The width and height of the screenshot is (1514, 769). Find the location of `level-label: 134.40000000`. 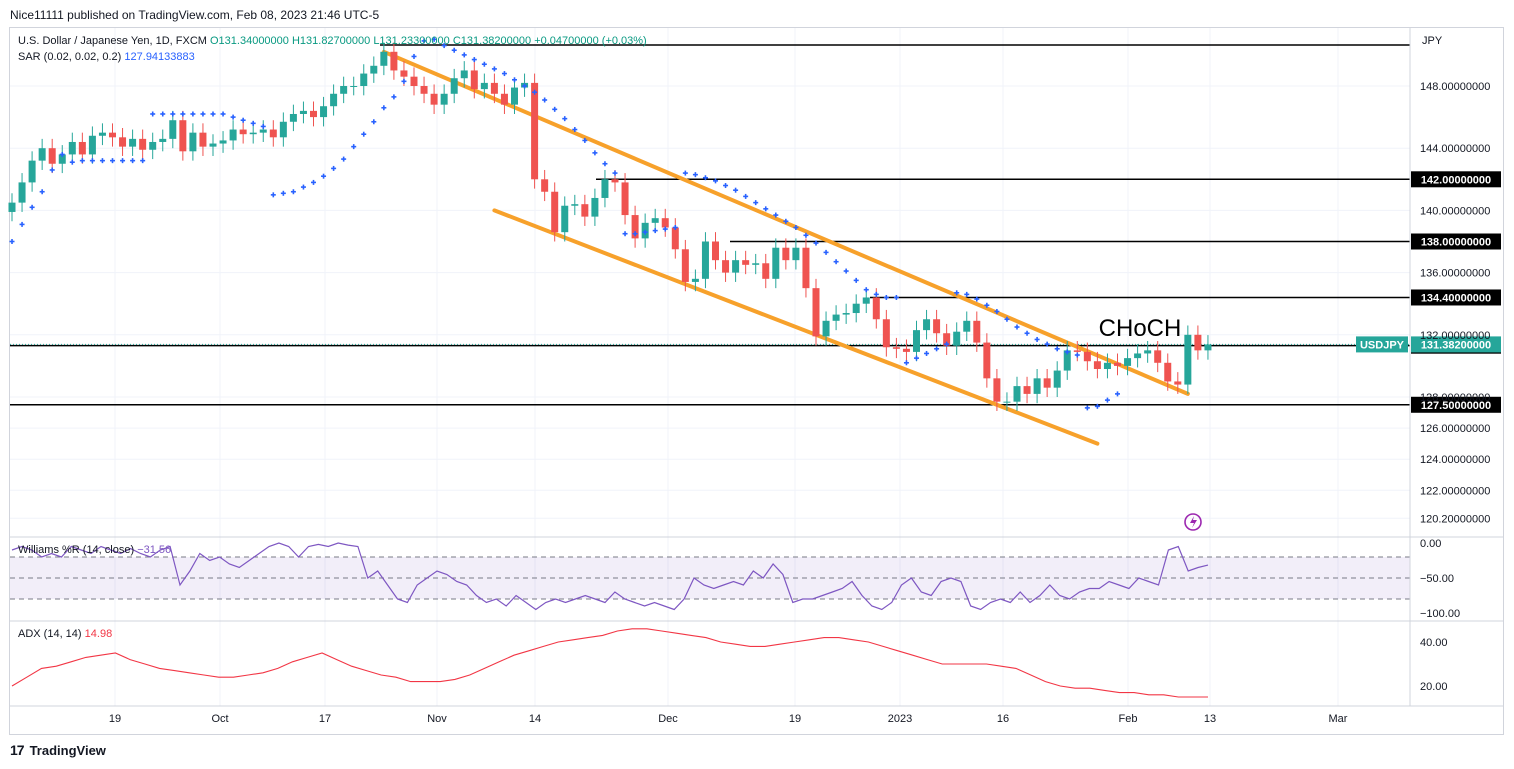

level-label: 134.40000000 is located at coordinates (1456, 298).